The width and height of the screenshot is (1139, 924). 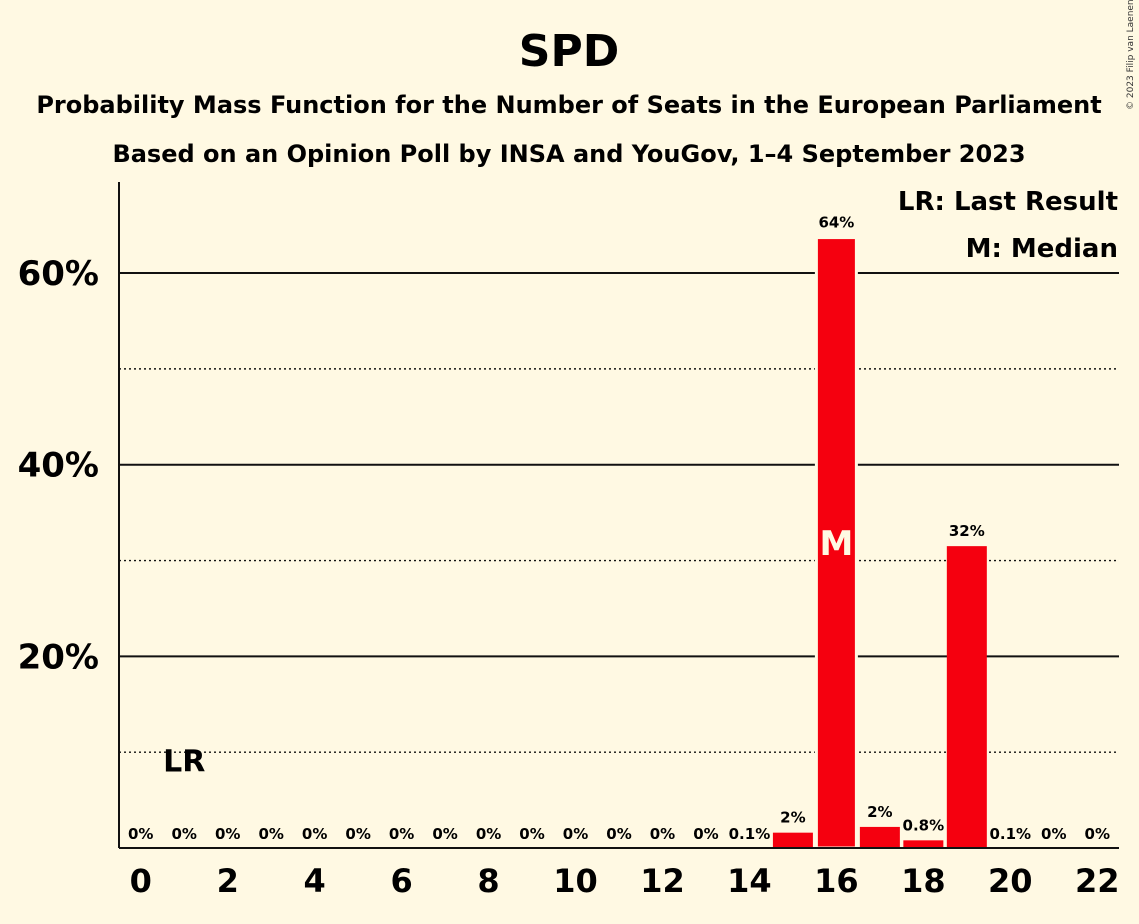 I want to click on legend-last-result: LR: Last Result, so click(x=1008, y=202).